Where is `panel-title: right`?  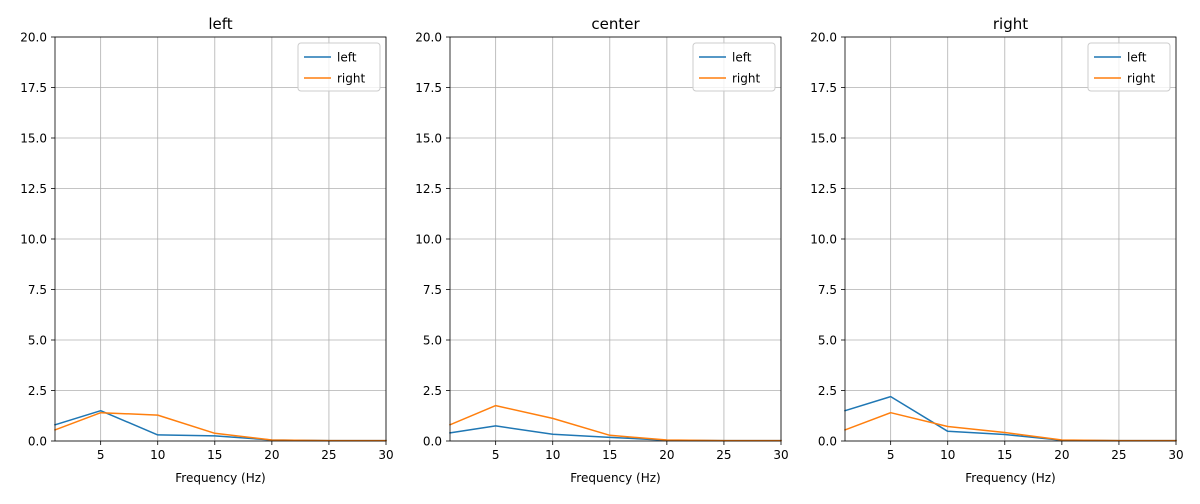
panel-title: right is located at coordinates (1010, 24).